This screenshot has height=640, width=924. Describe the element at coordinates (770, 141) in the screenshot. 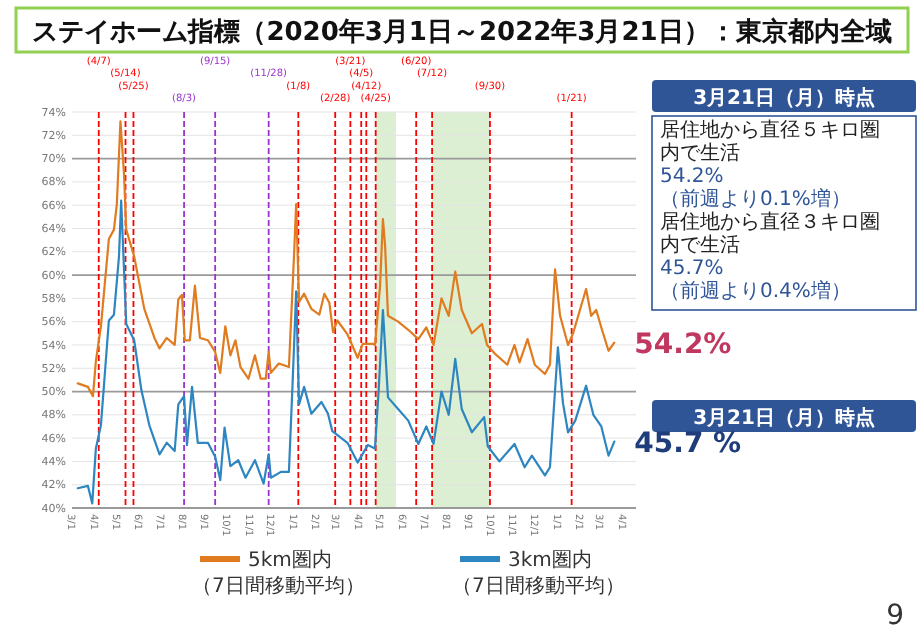

I see `text: 居住地から直径５キロ圏内で生活` at that location.